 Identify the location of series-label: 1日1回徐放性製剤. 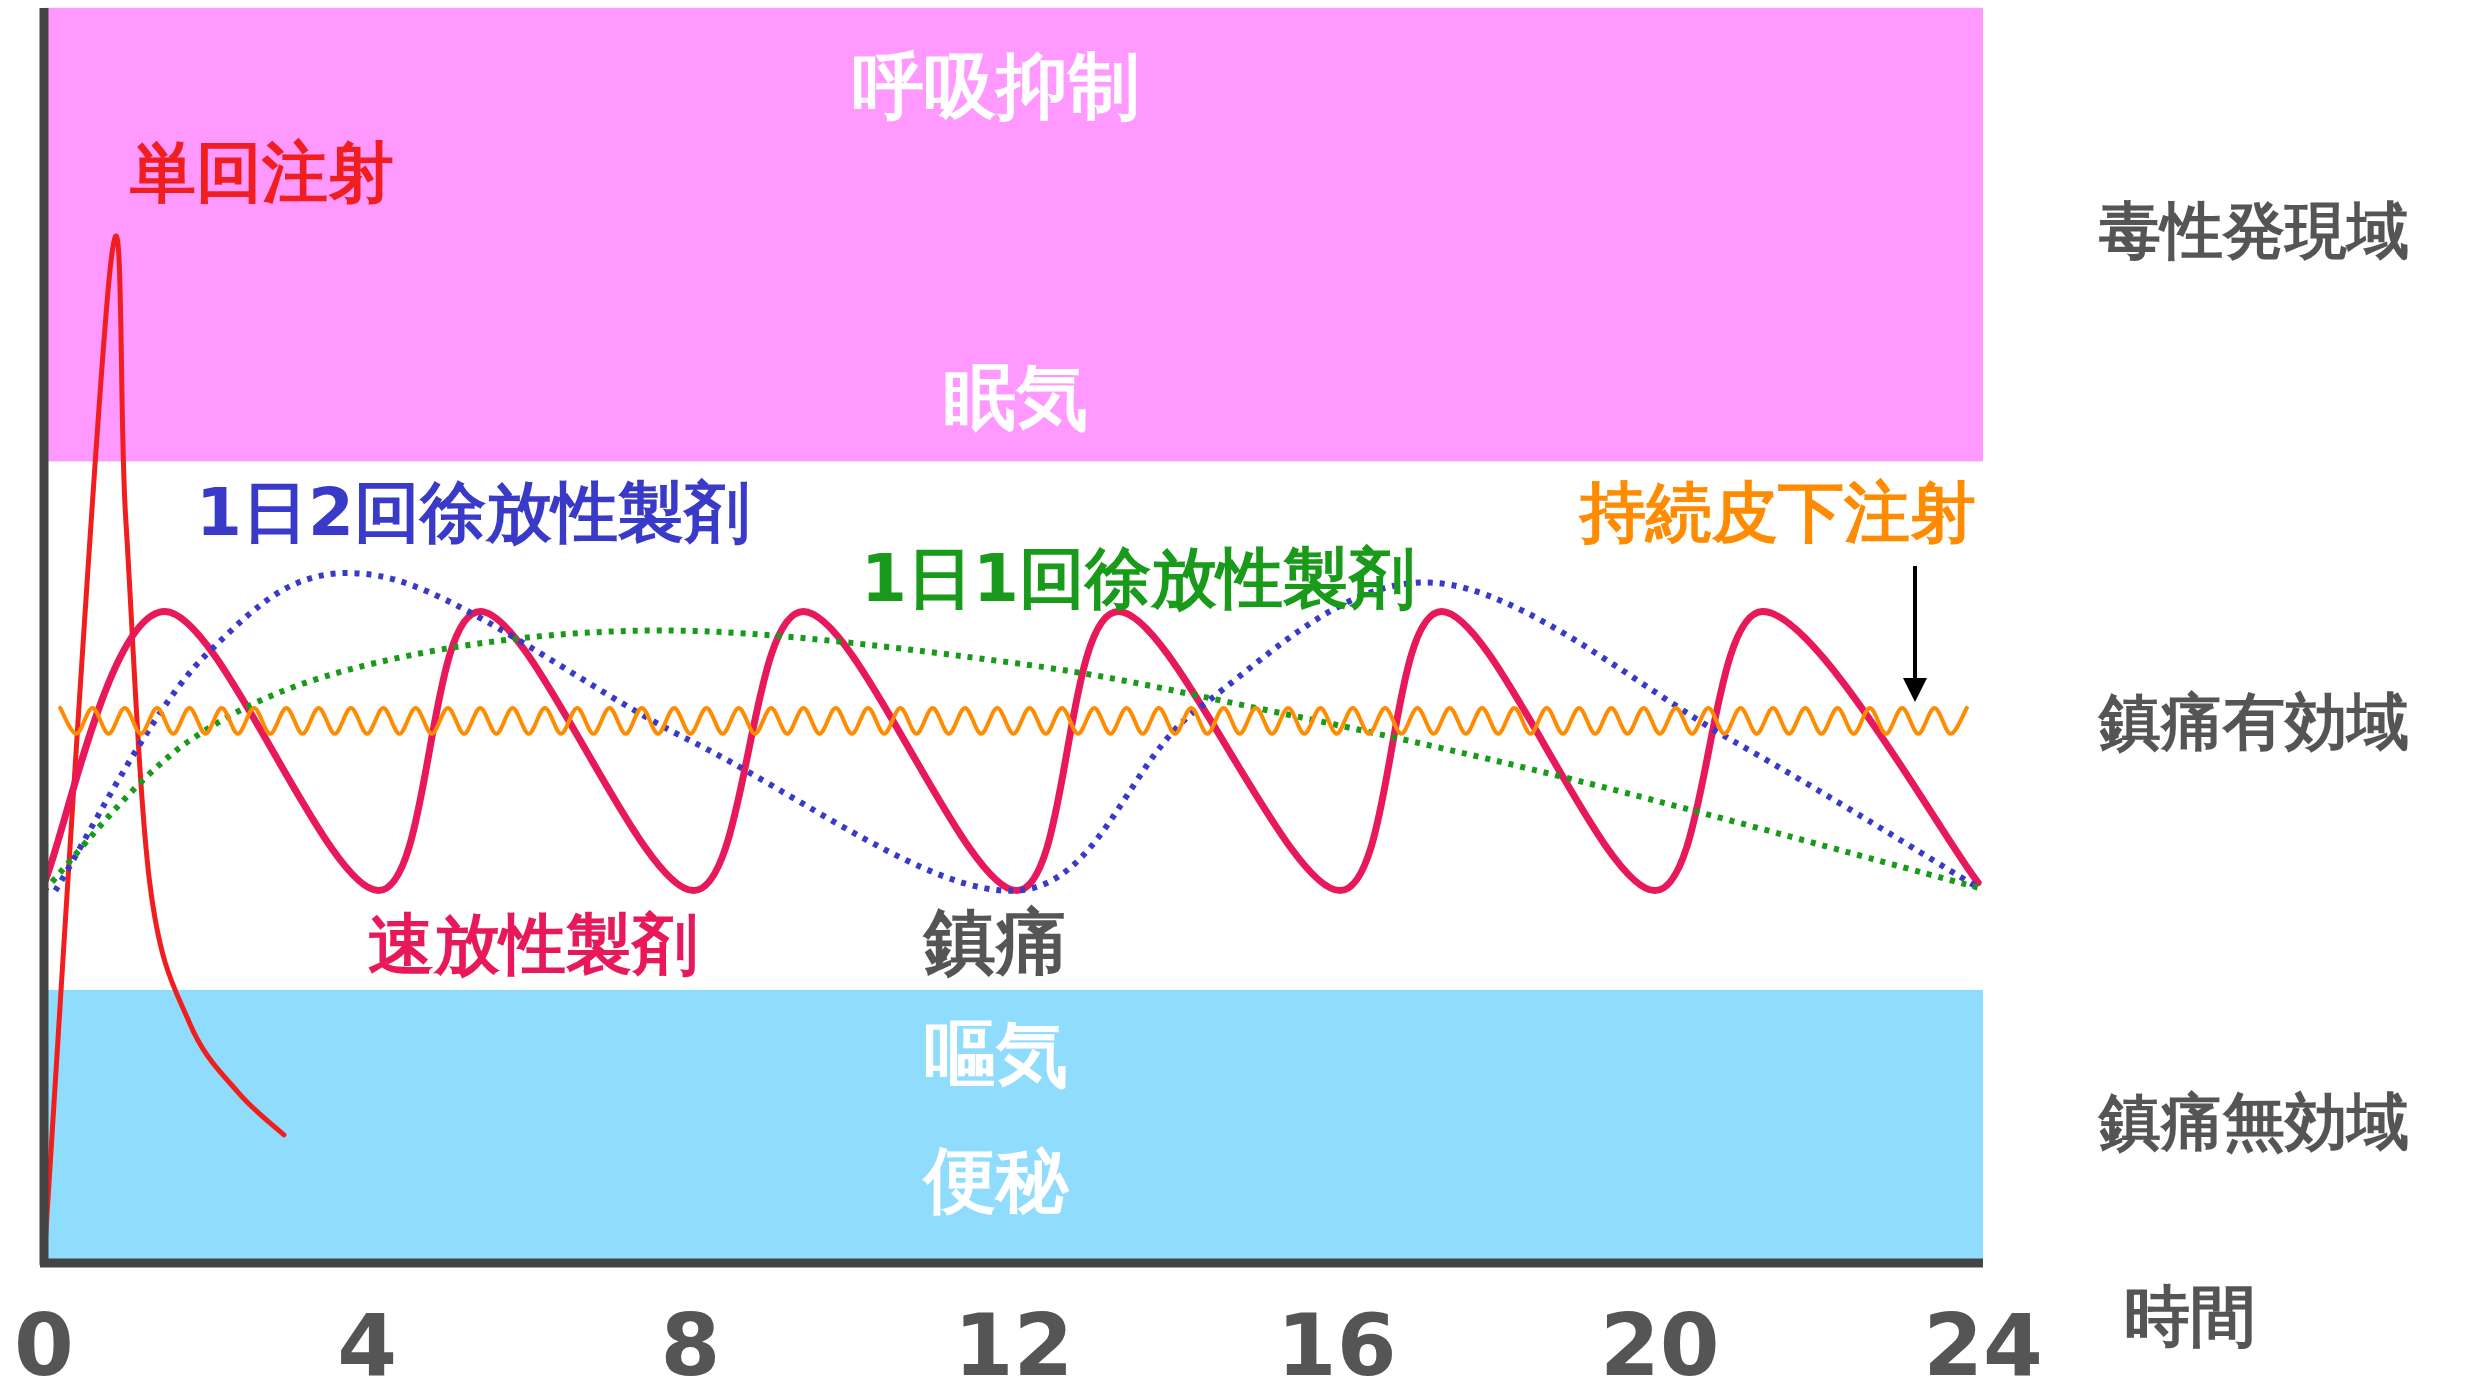
(1138, 579).